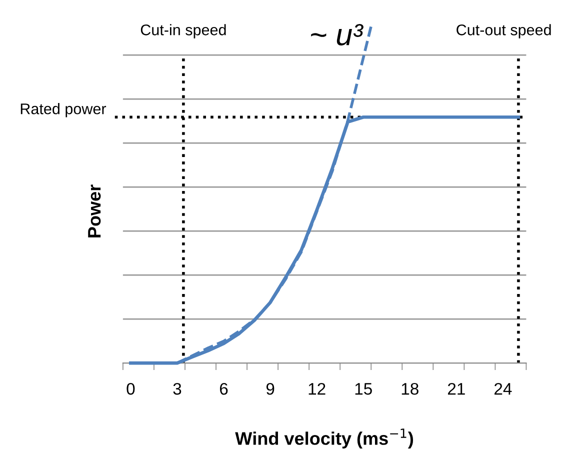 This screenshot has width=564, height=459. Describe the element at coordinates (130, 388) in the screenshot. I see `x-tick-label: 0` at that location.